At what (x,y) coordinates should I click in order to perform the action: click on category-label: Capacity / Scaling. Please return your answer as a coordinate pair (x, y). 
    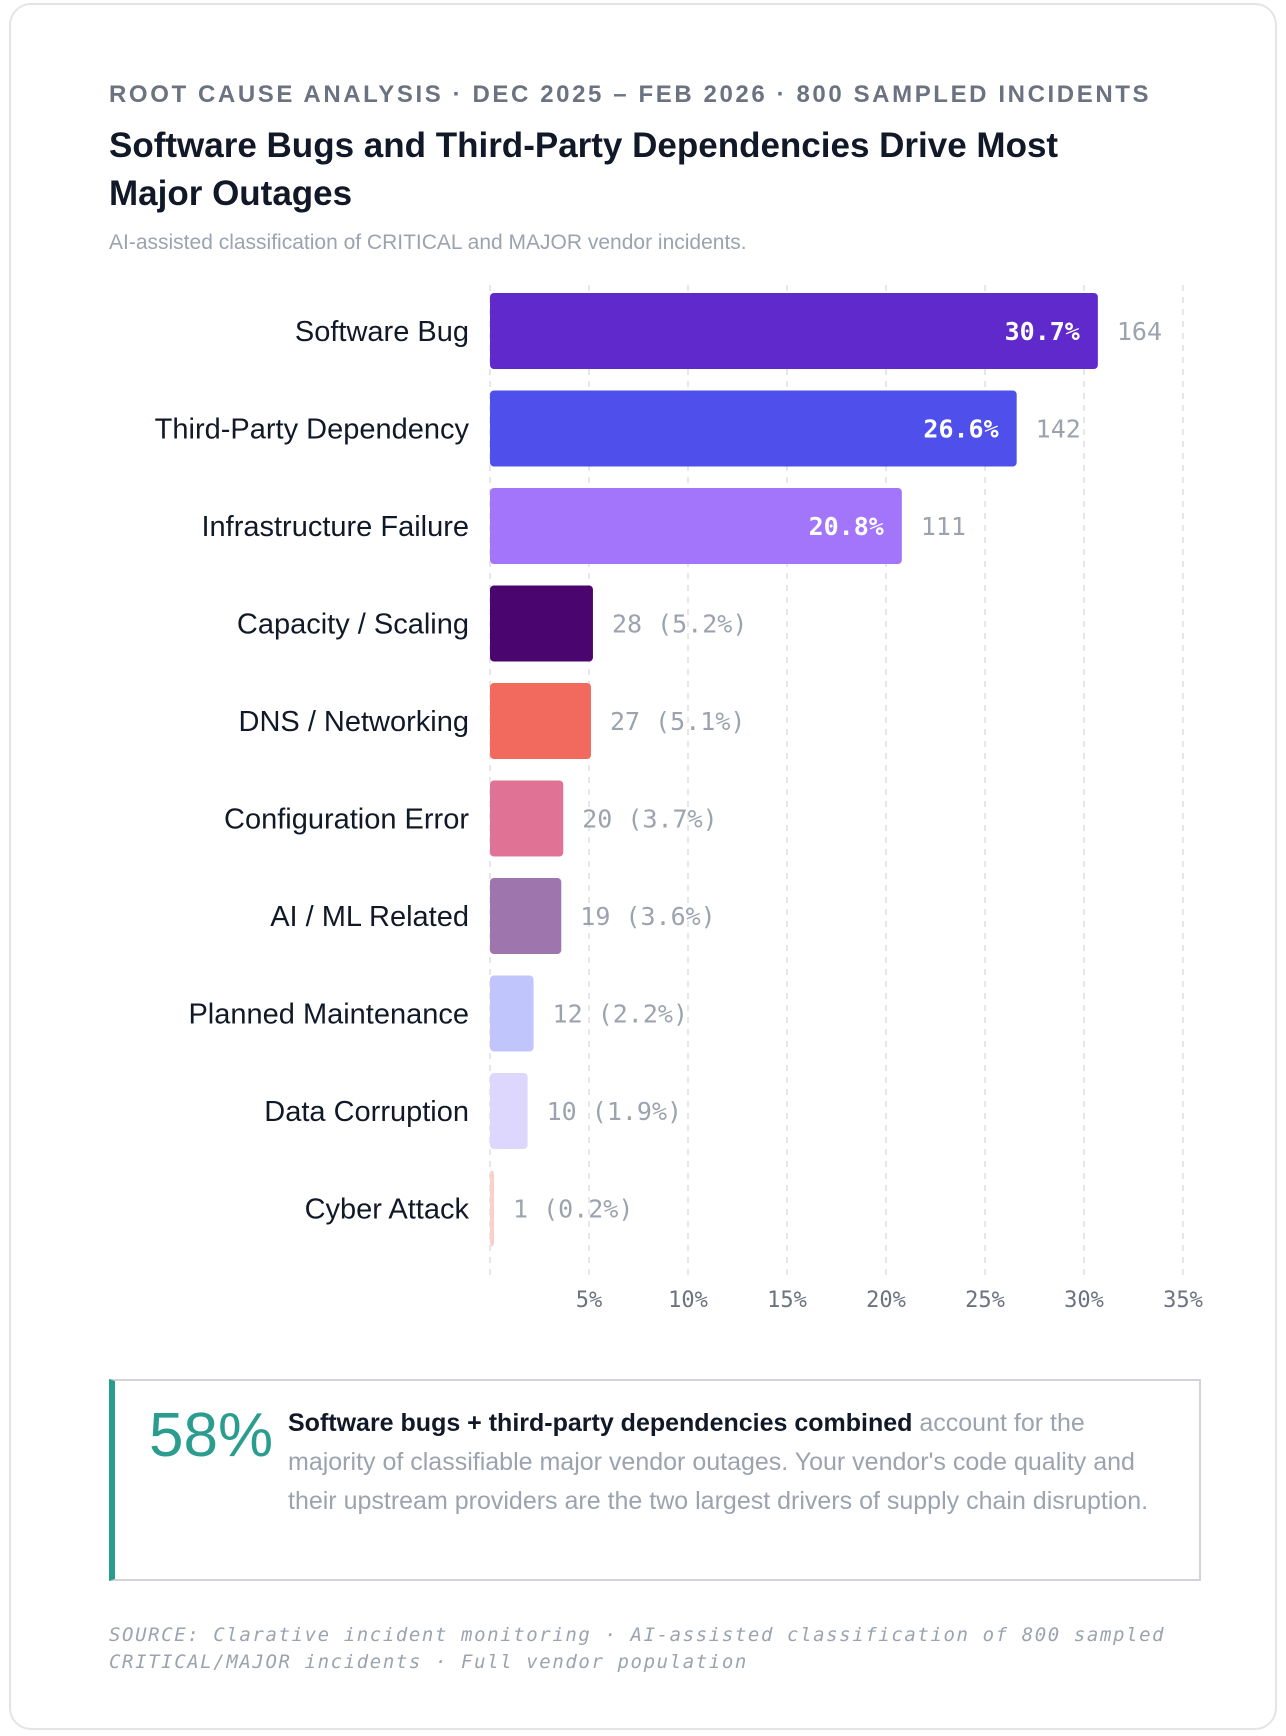
    Looking at the image, I should click on (353, 625).